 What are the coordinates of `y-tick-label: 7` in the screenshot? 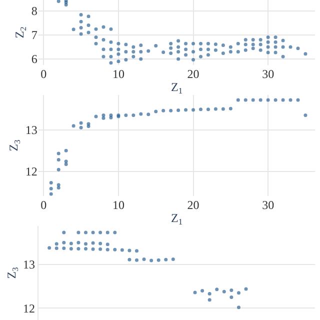 It's located at (34, 35).